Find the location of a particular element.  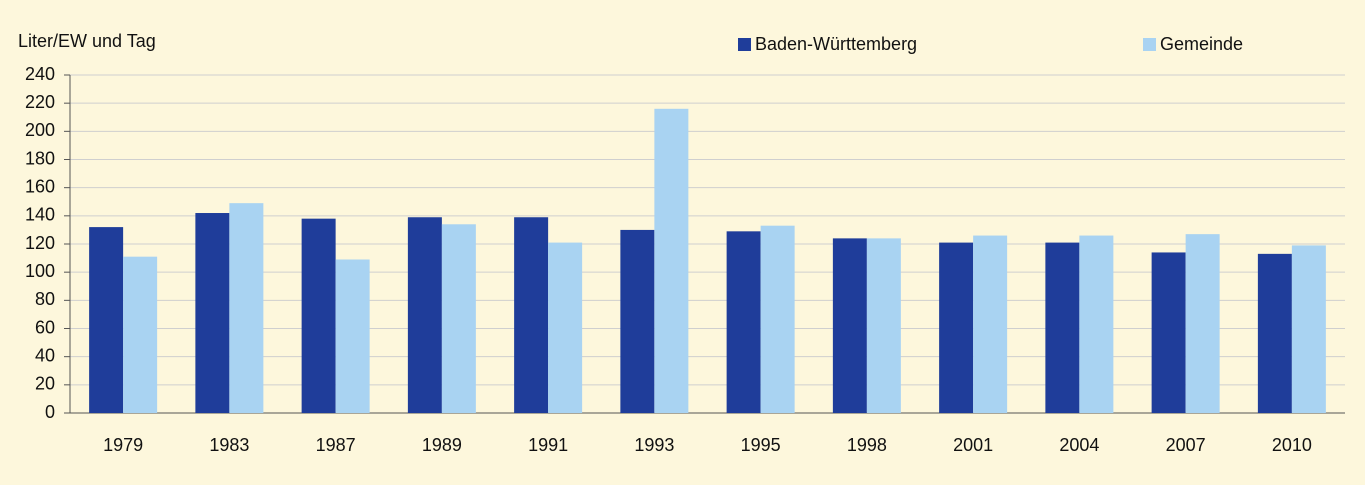

x-tick-label: 1995 is located at coordinates (761, 445).